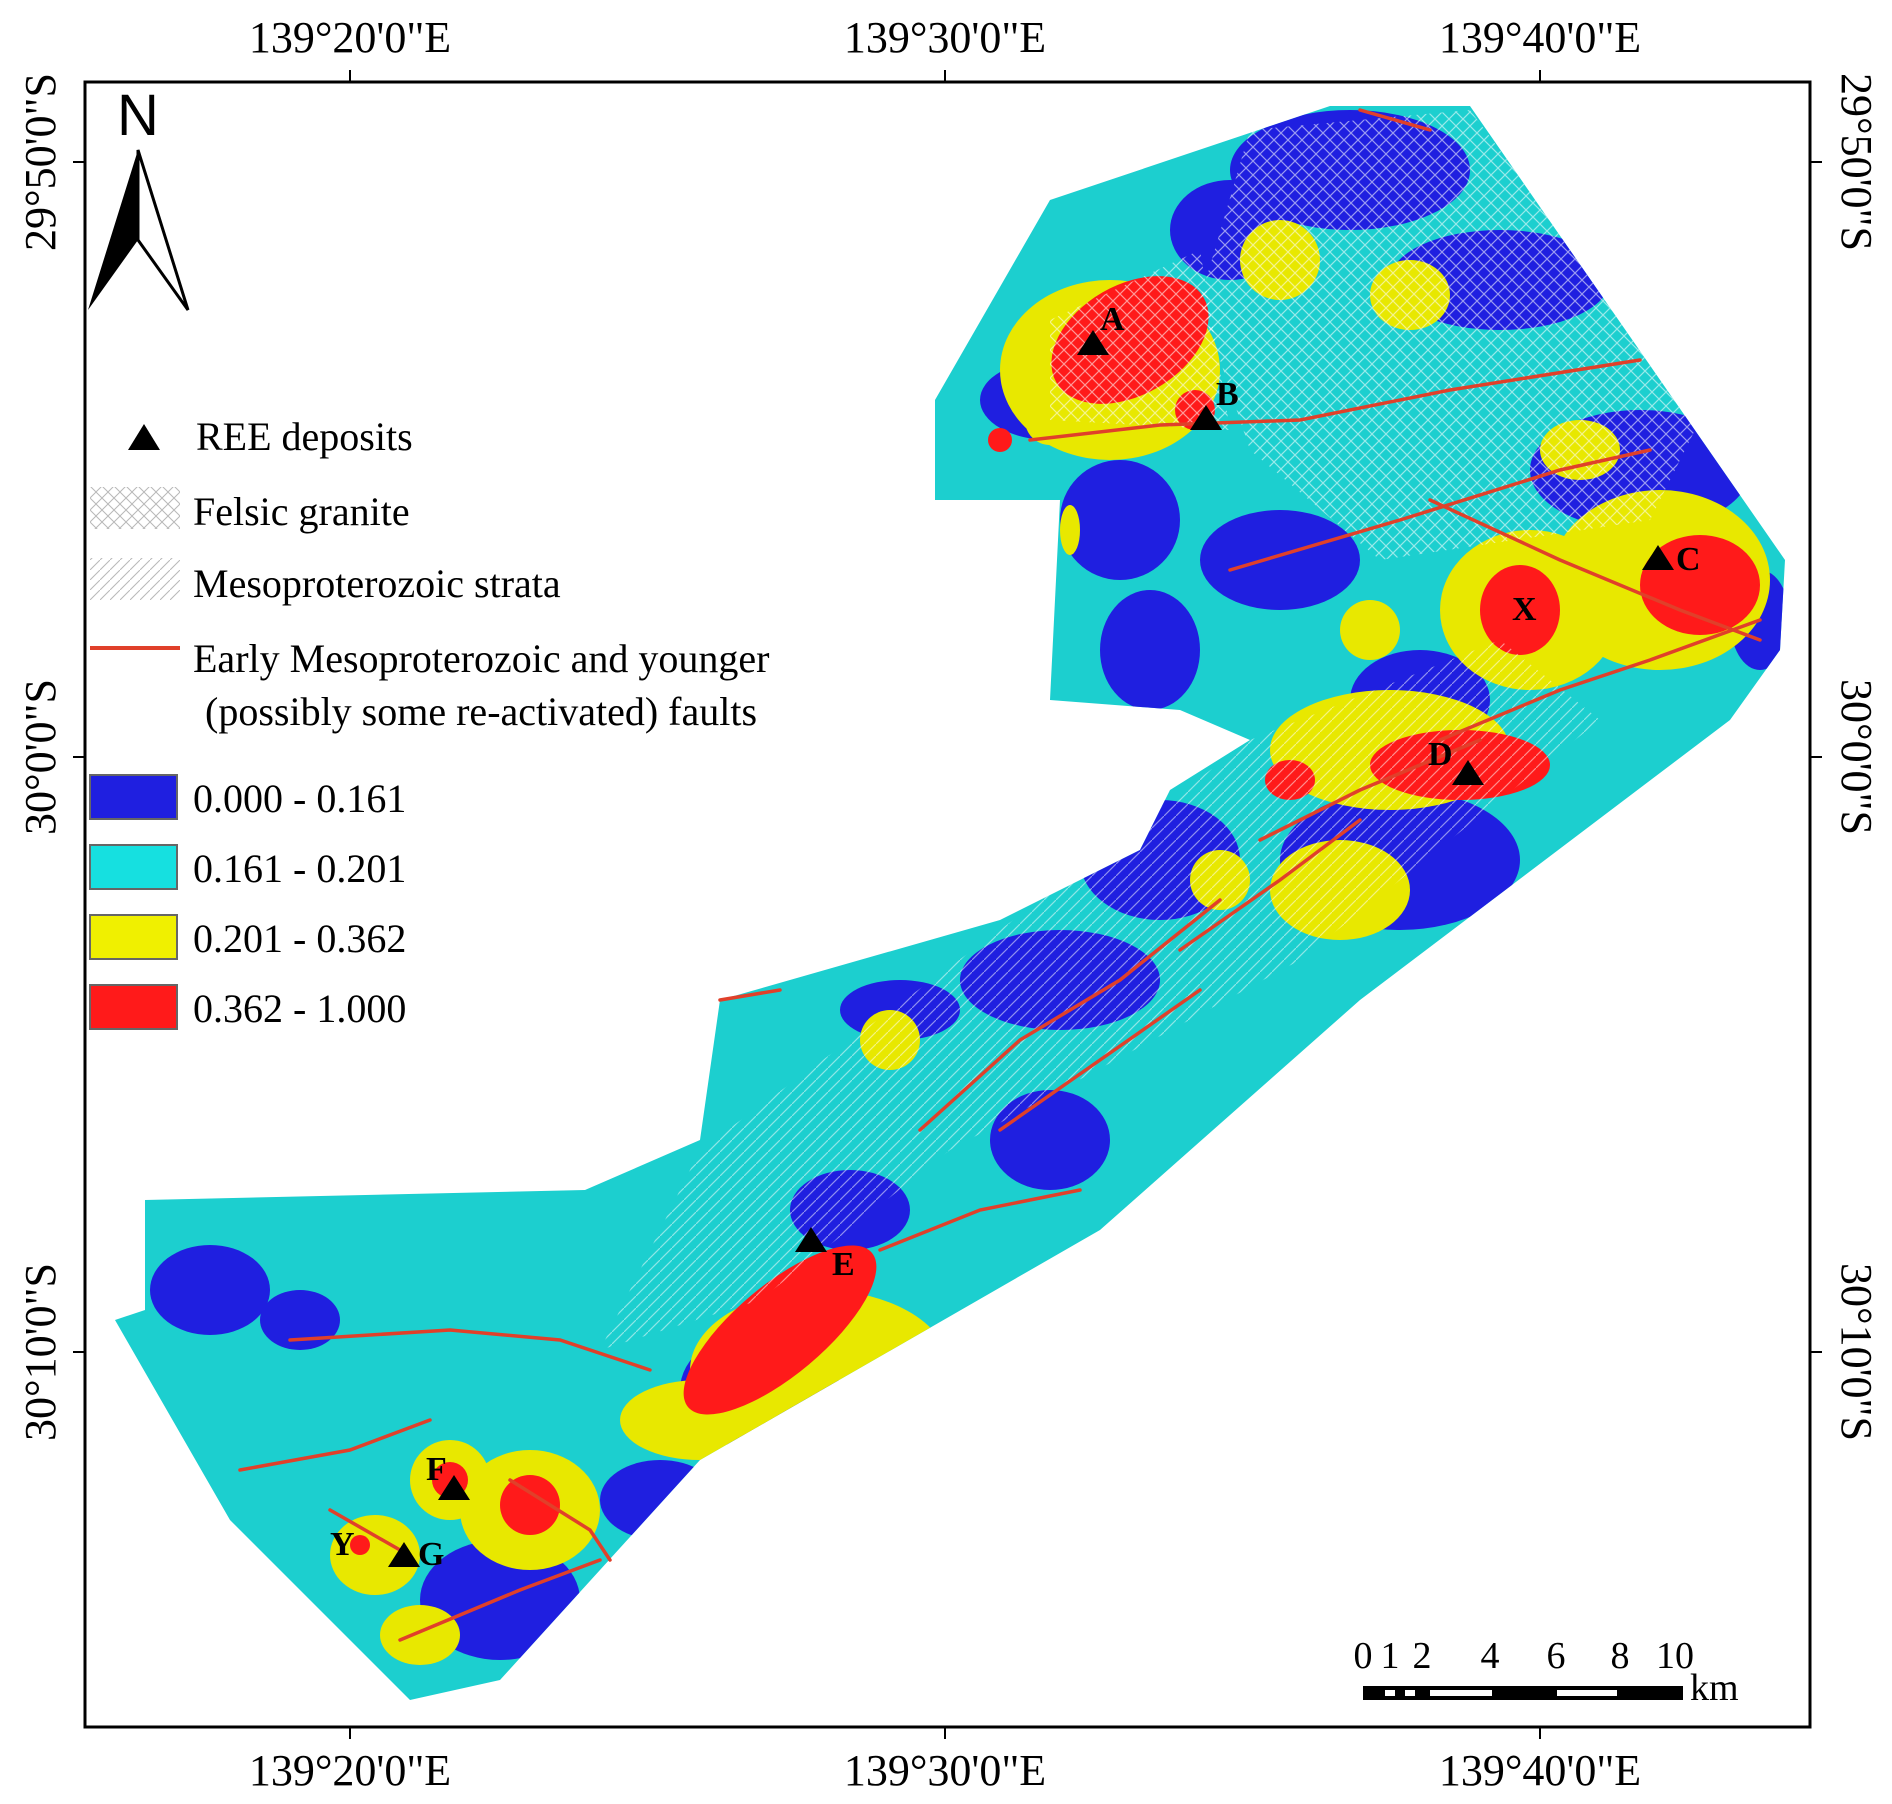  Describe the element at coordinates (1112, 319) in the screenshot. I see `deposit-label-a: A` at that location.